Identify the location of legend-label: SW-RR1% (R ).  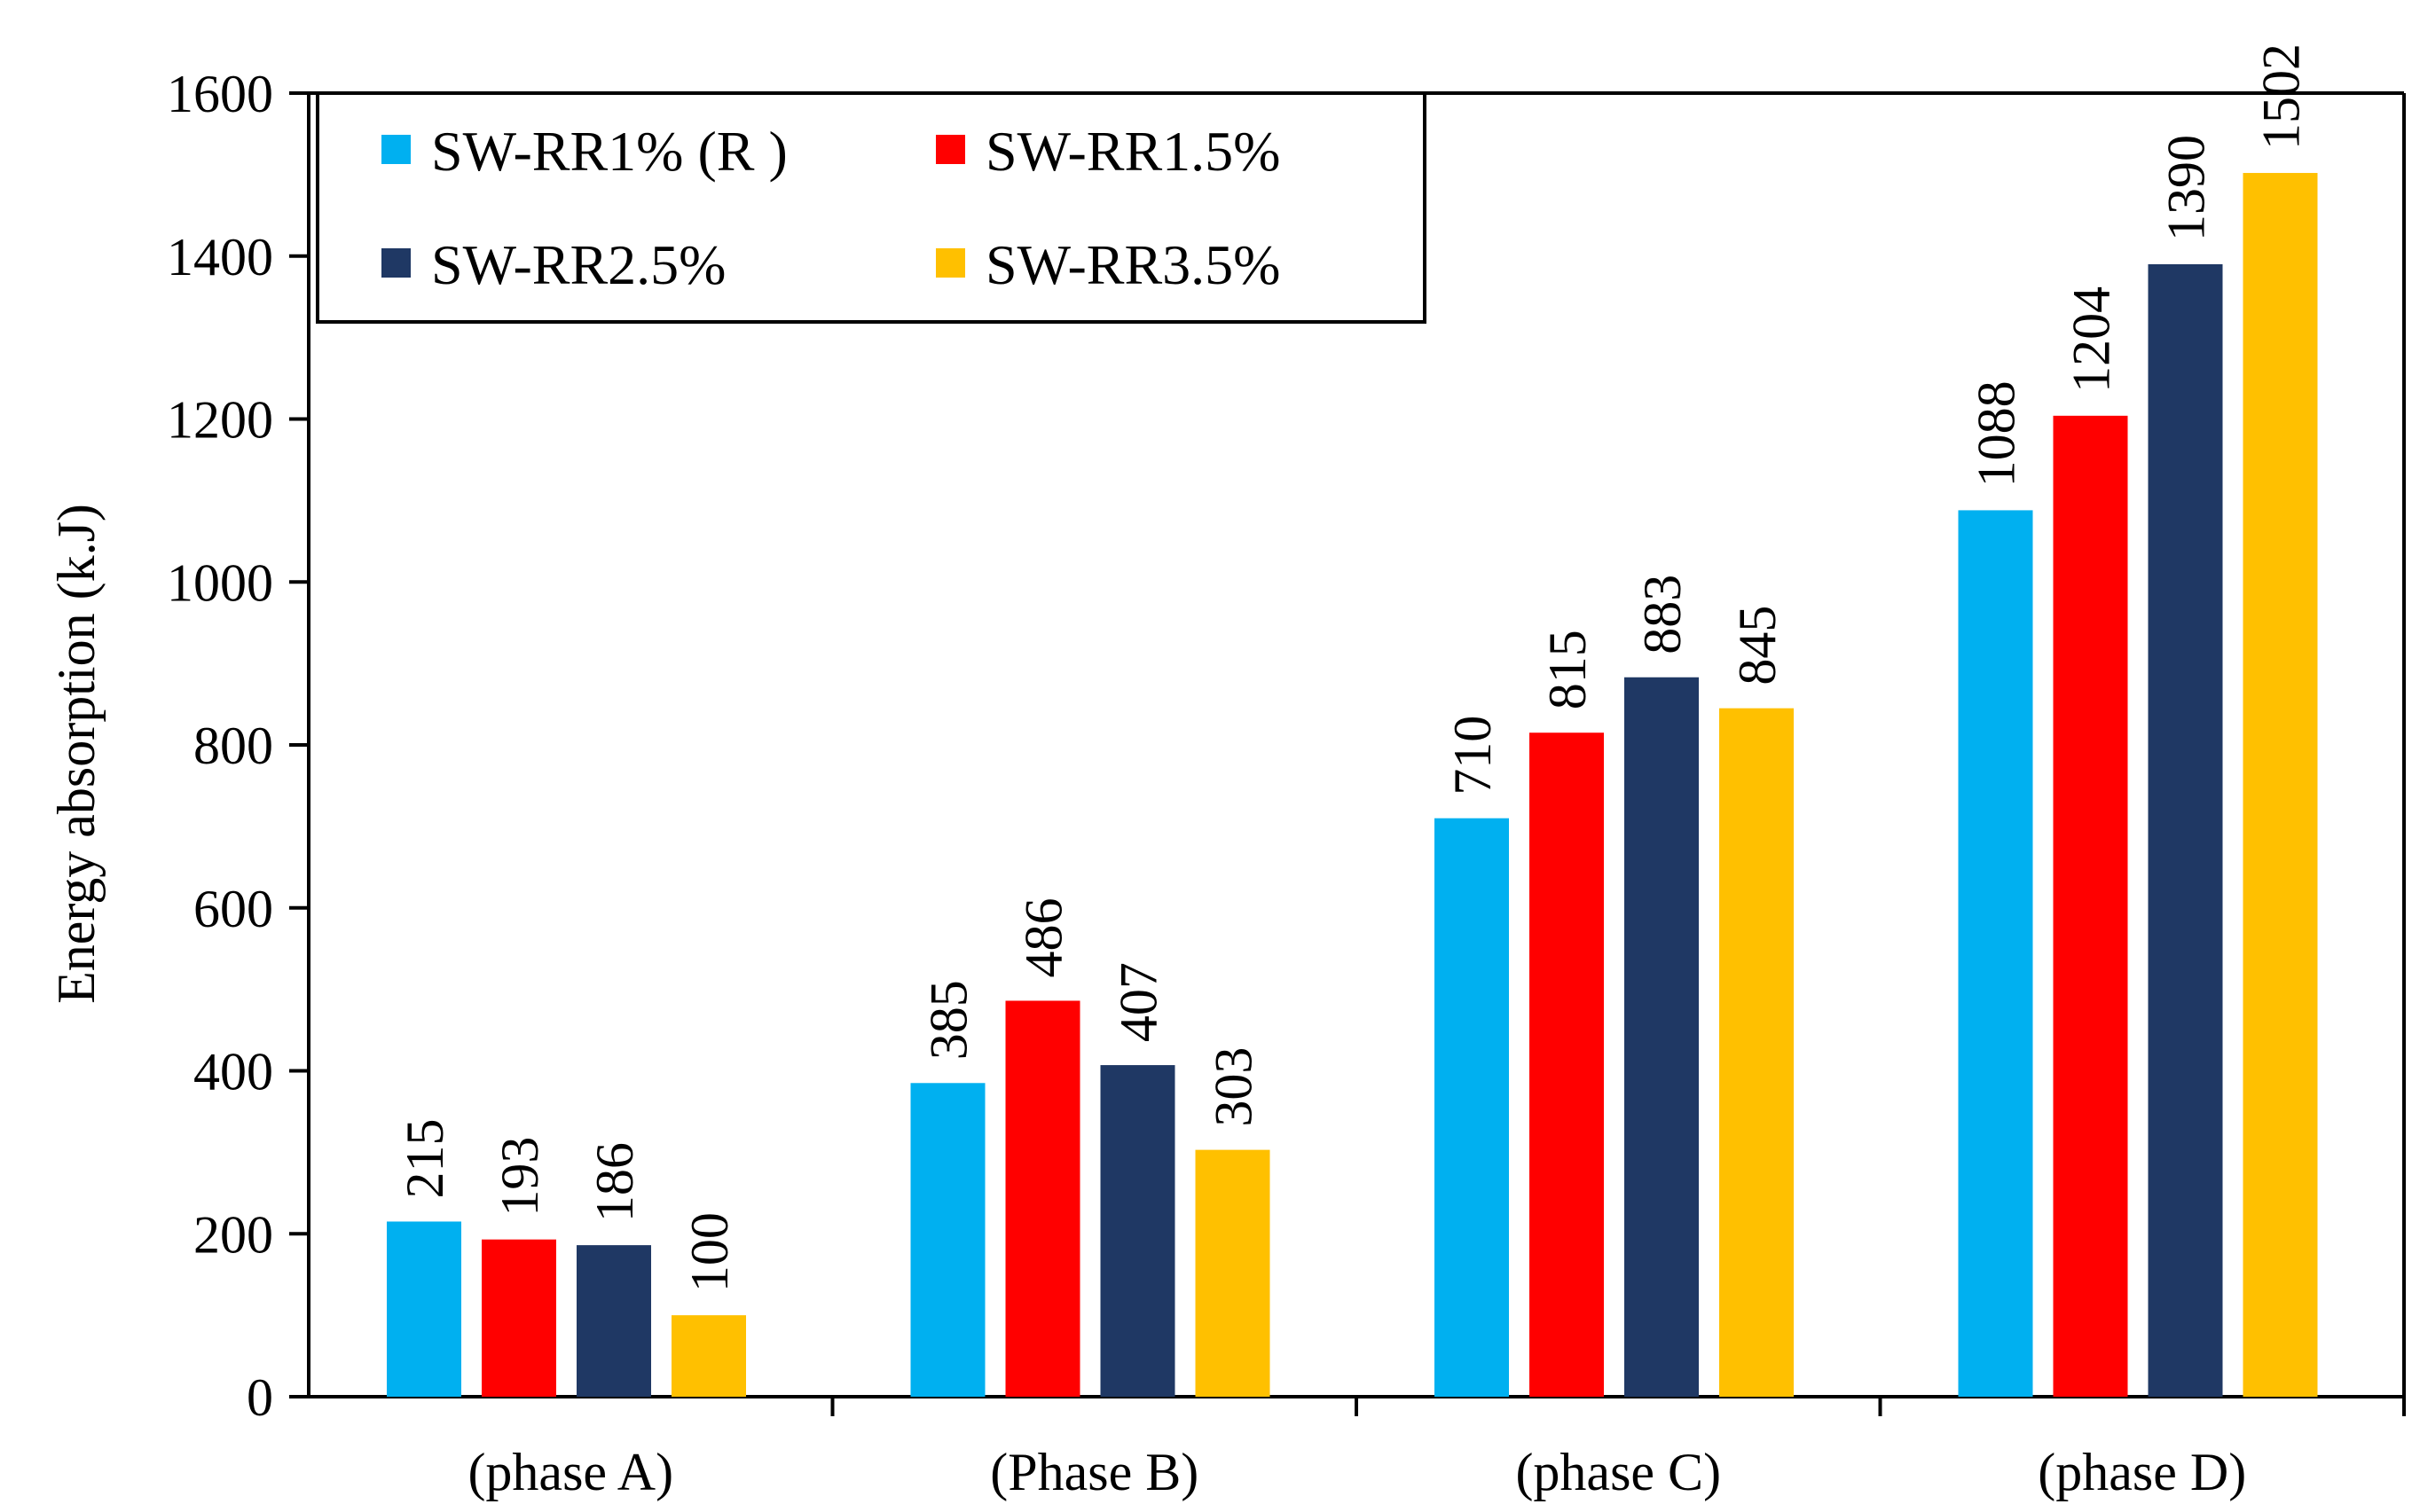
(609, 151).